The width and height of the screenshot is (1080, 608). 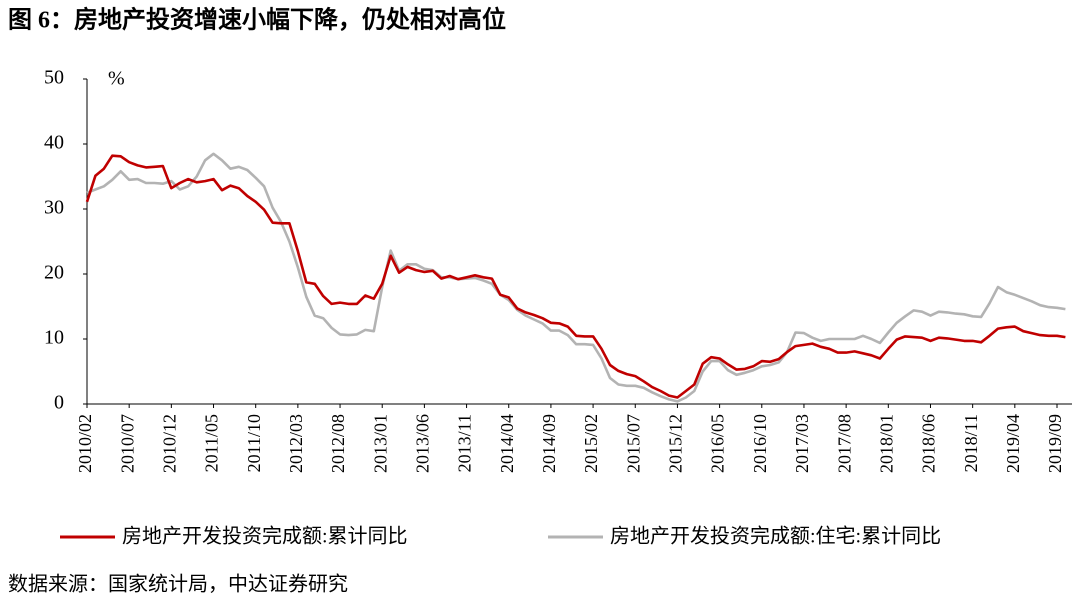 What do you see at coordinates (380, 443) in the screenshot?
I see `x-tick-label: 2013/01` at bounding box center [380, 443].